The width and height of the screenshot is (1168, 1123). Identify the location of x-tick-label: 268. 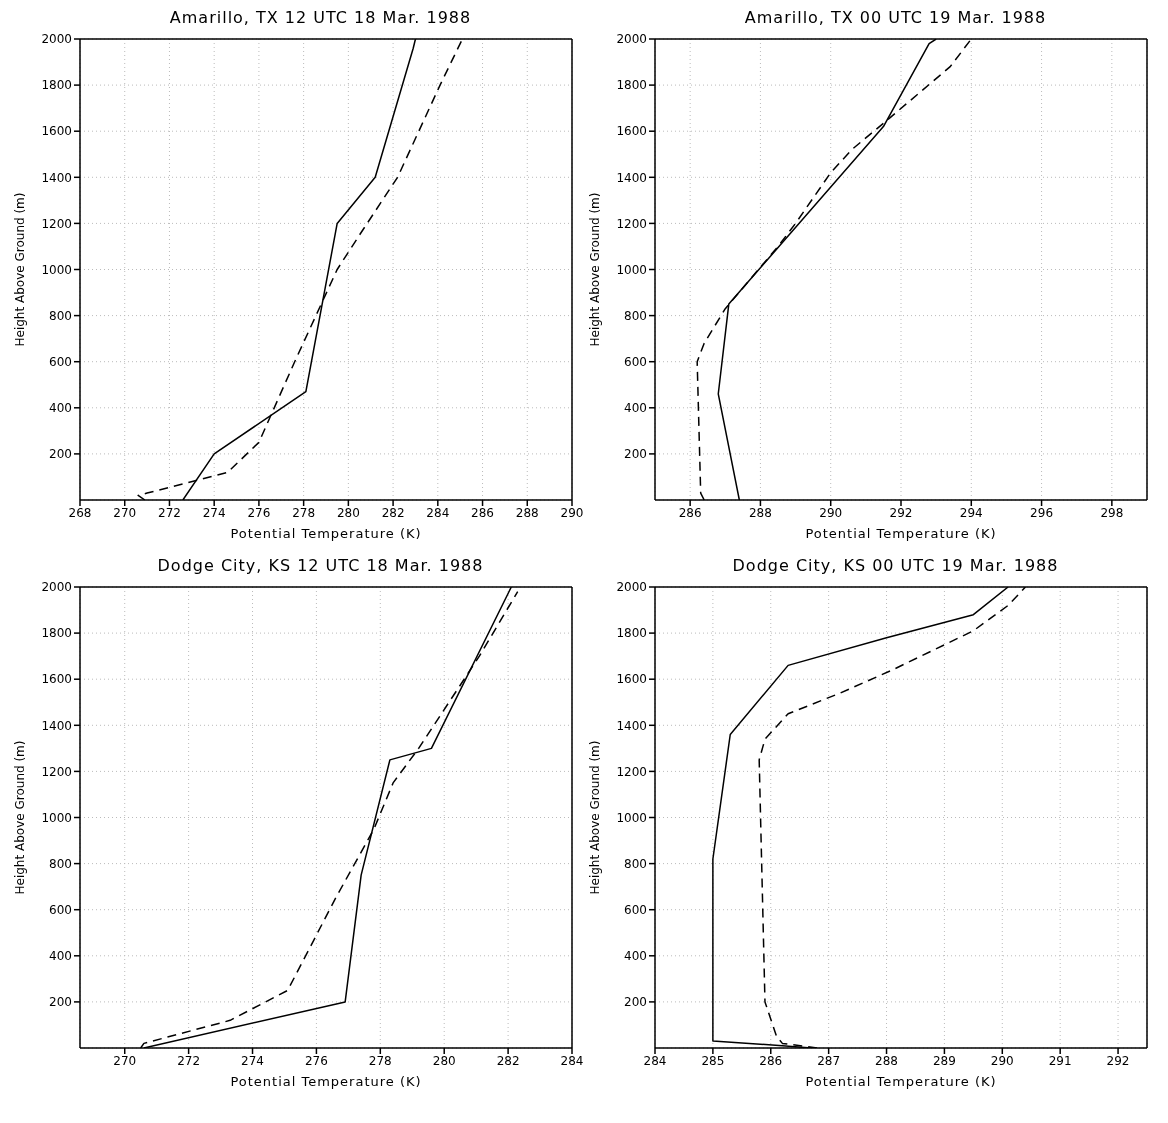
(80, 512).